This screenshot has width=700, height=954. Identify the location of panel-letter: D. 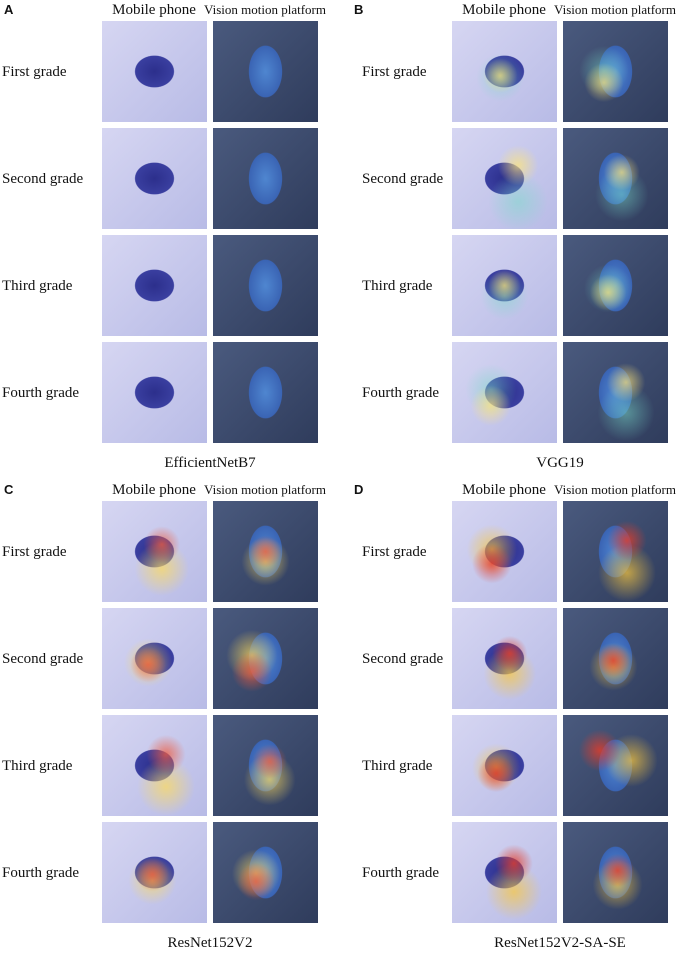
(359, 489).